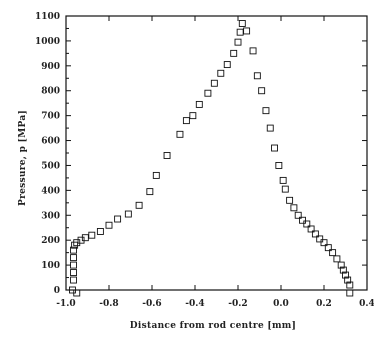 The height and width of the screenshot is (339, 374). I want to click on y-tick-label: 200, so click(50, 241).